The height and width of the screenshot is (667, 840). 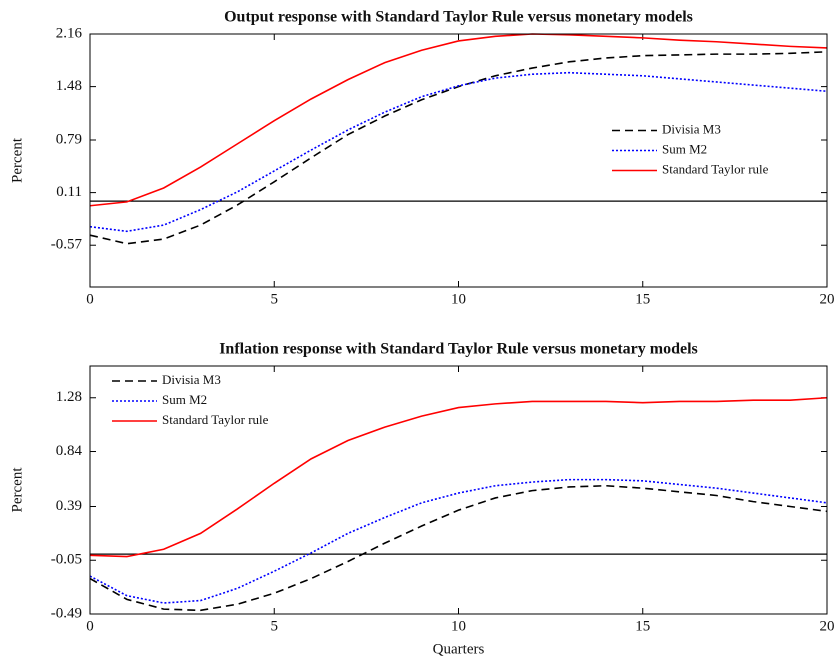 What do you see at coordinates (69, 506) in the screenshot?
I see `y-tick-label: 0.39` at bounding box center [69, 506].